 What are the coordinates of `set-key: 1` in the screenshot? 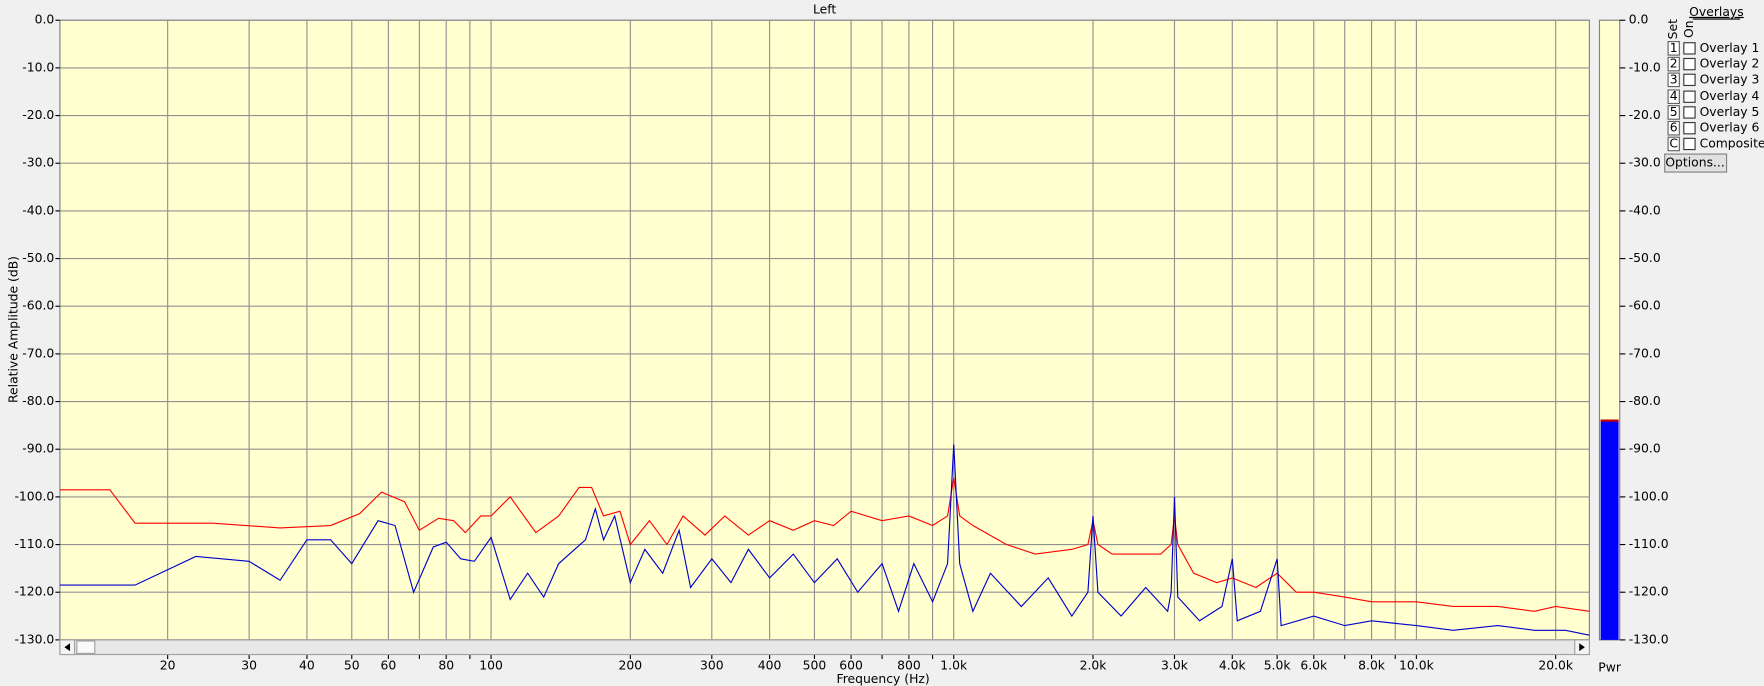 It's located at (1674, 48).